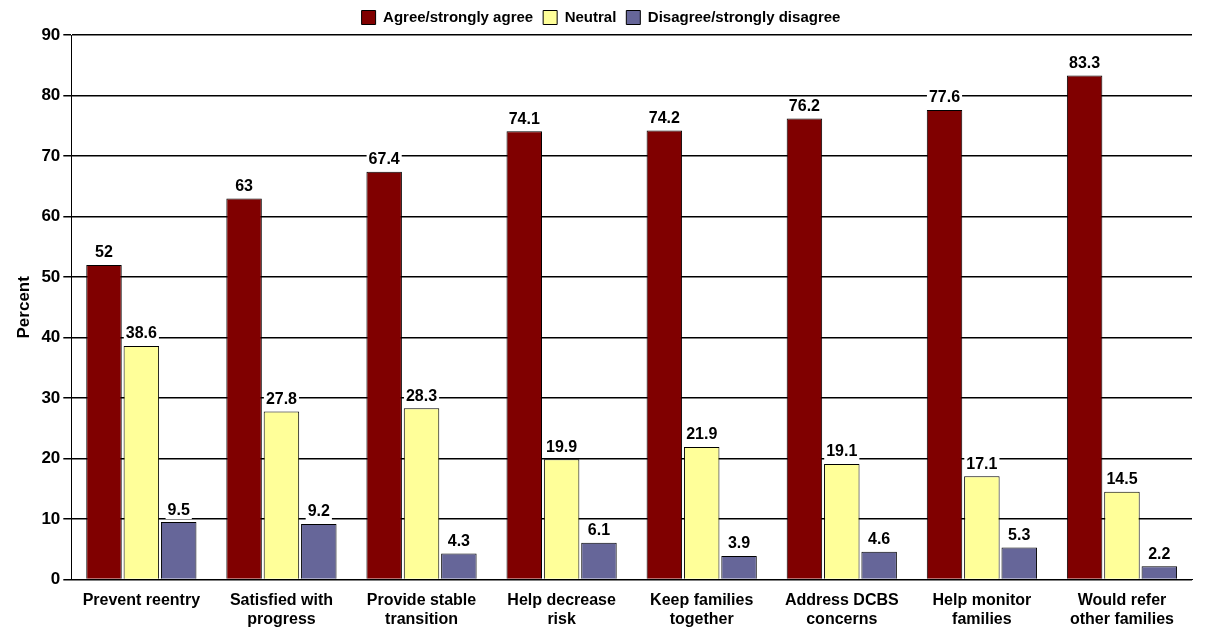  What do you see at coordinates (590, 16) in the screenshot?
I see `legend-label: Neutral` at bounding box center [590, 16].